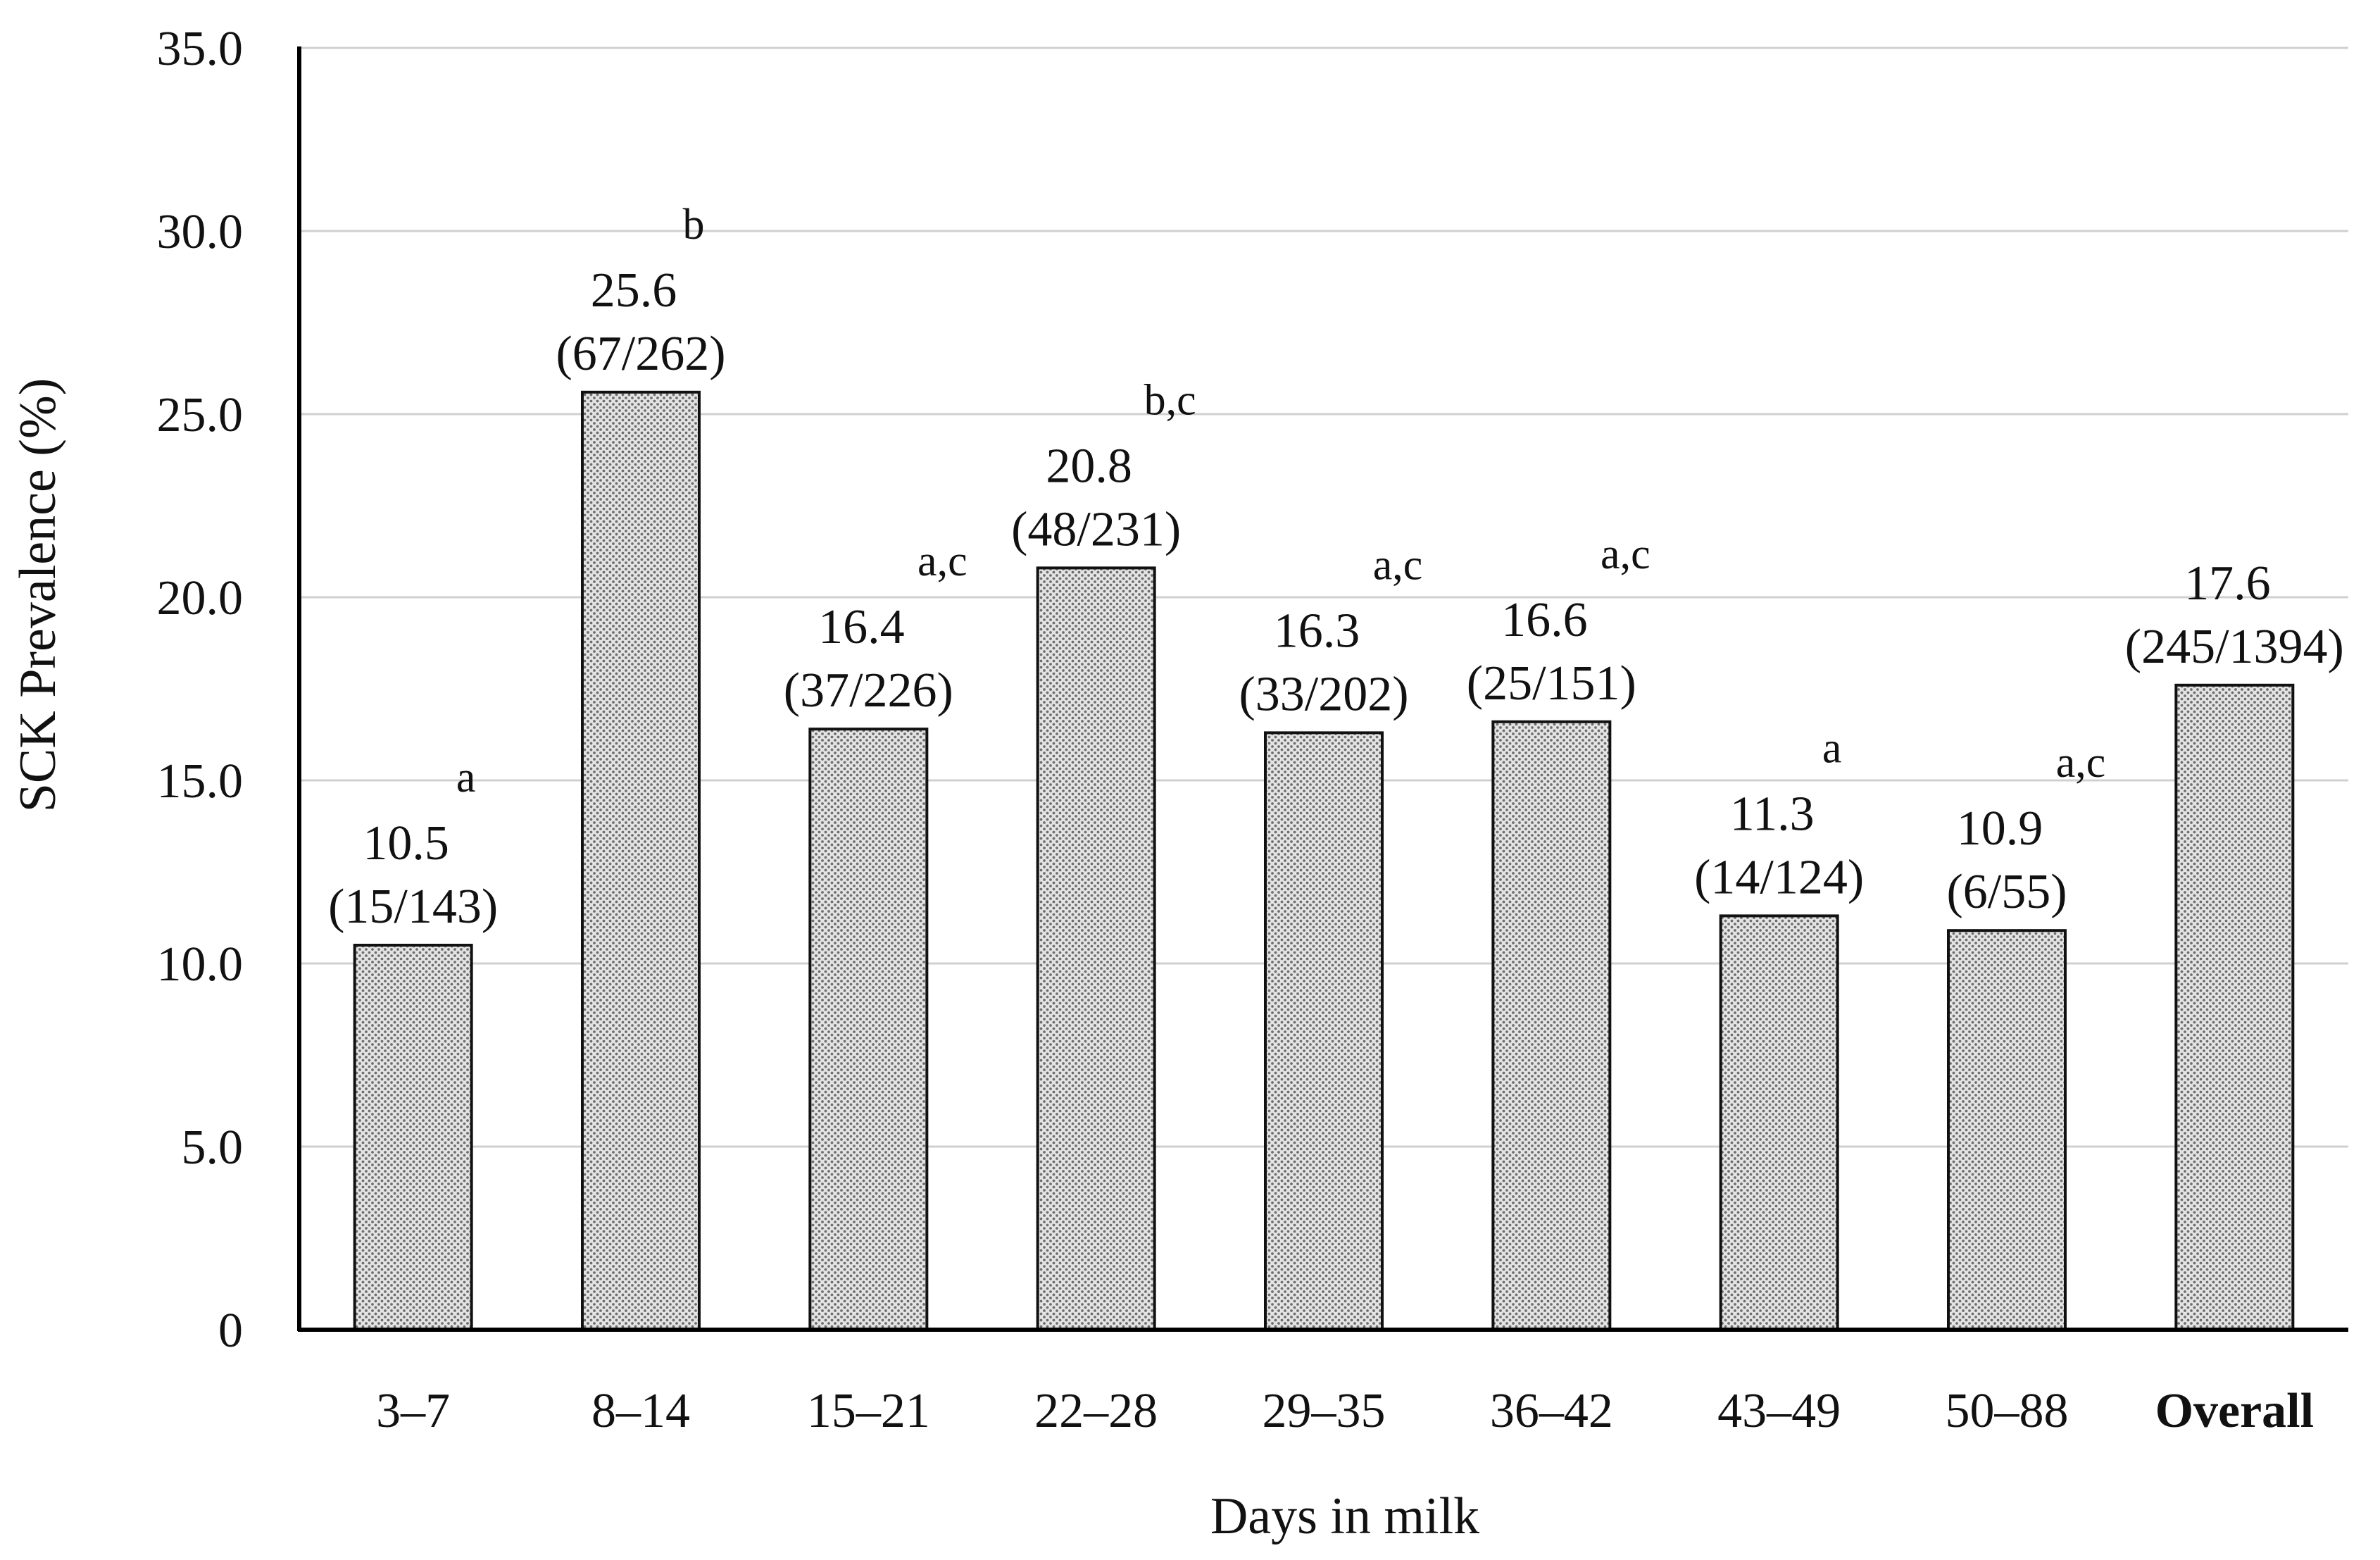 This screenshot has width=2380, height=1560. Describe the element at coordinates (38, 595) in the screenshot. I see `y-axis-title: SCK Prevalence (%)` at that location.